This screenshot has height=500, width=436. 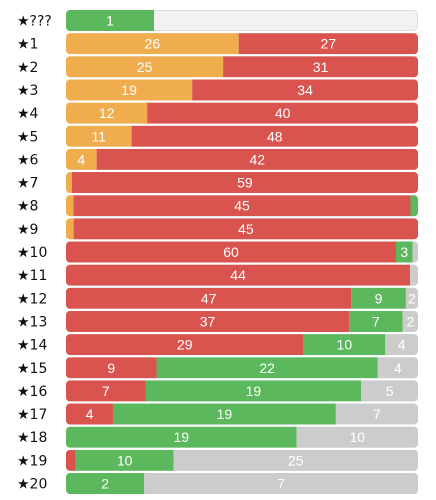 What do you see at coordinates (32, 438) in the screenshot?
I see `row-label: ★18` at bounding box center [32, 438].